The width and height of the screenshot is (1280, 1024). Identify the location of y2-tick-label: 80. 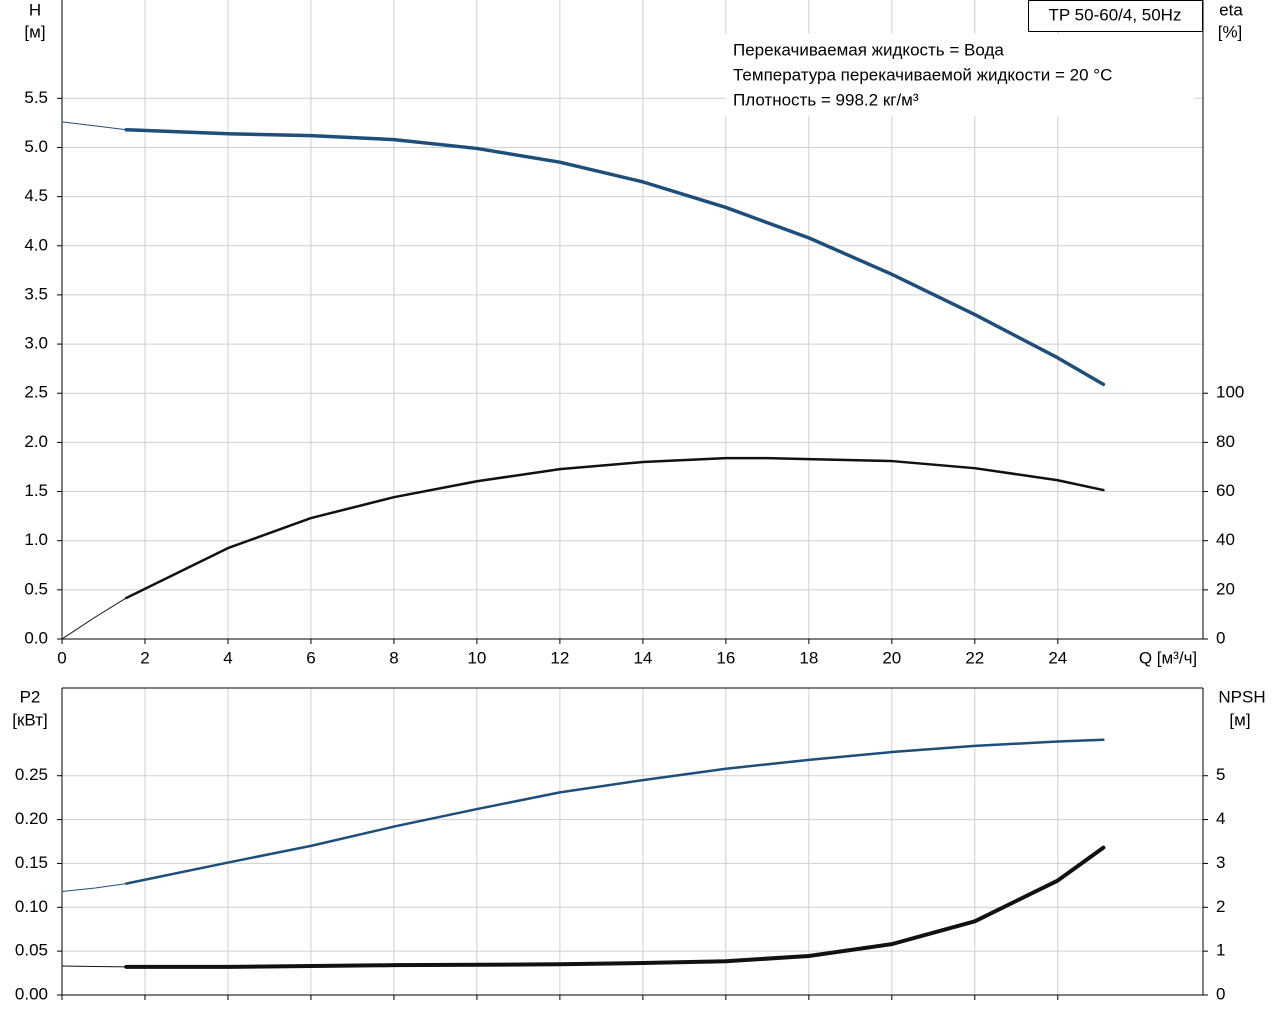
(1225, 441).